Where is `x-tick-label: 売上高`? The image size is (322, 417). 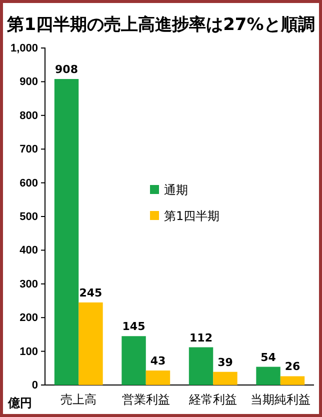
x-tick-label: 売上高 is located at coordinates (78, 399).